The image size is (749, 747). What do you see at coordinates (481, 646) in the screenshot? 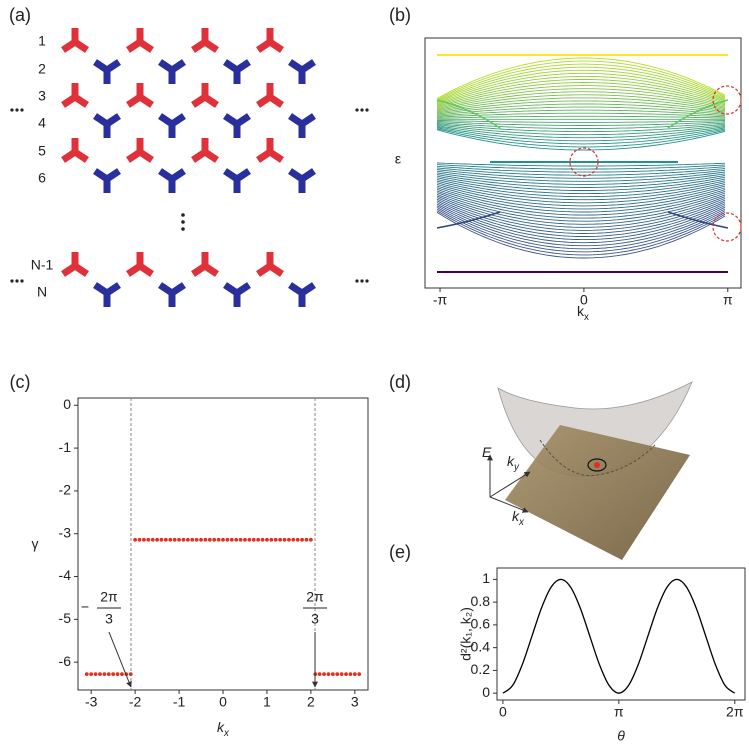
I see `y-tick-label: 0.4` at bounding box center [481, 646].